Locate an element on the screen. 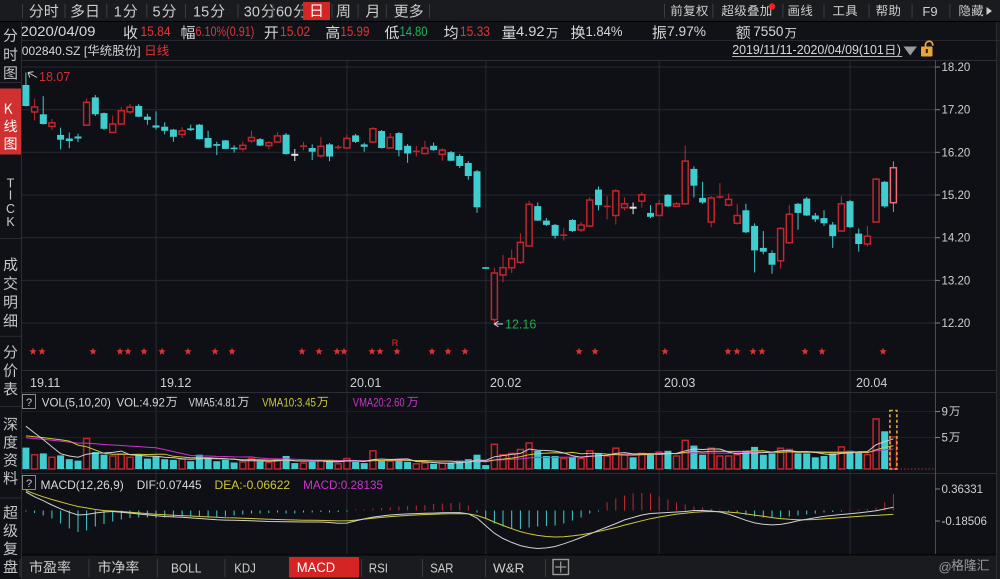  svg-text: VMA5:4.81 is located at coordinates (213, 403).